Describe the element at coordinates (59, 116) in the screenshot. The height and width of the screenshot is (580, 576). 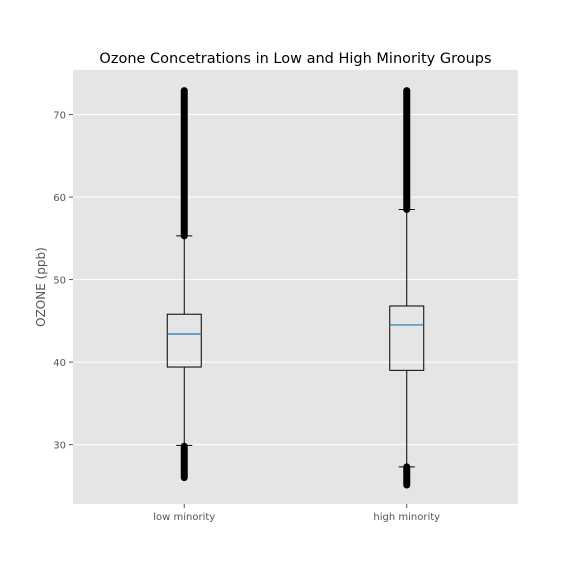
I see `y-tick-label: 70` at that location.